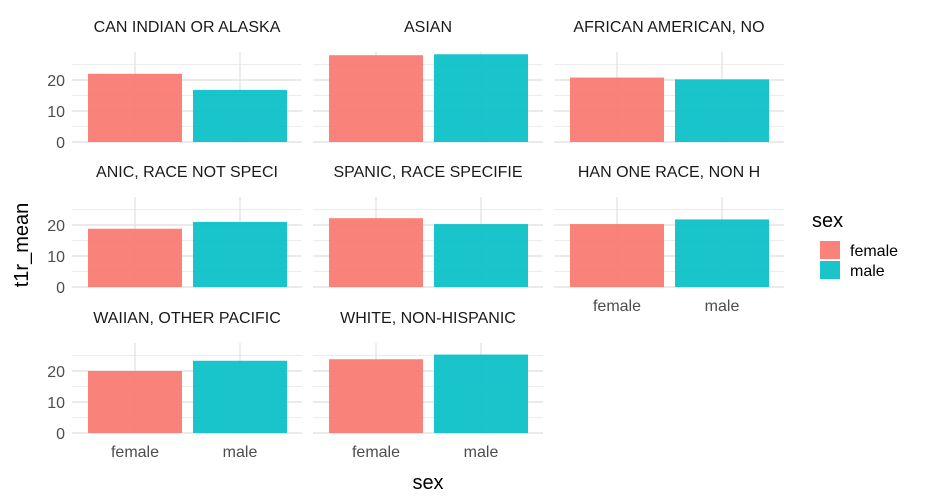 The height and width of the screenshot is (504, 936). I want to click on facet-strip-label: CAN INDIAN OR ALASKA, so click(187, 27).